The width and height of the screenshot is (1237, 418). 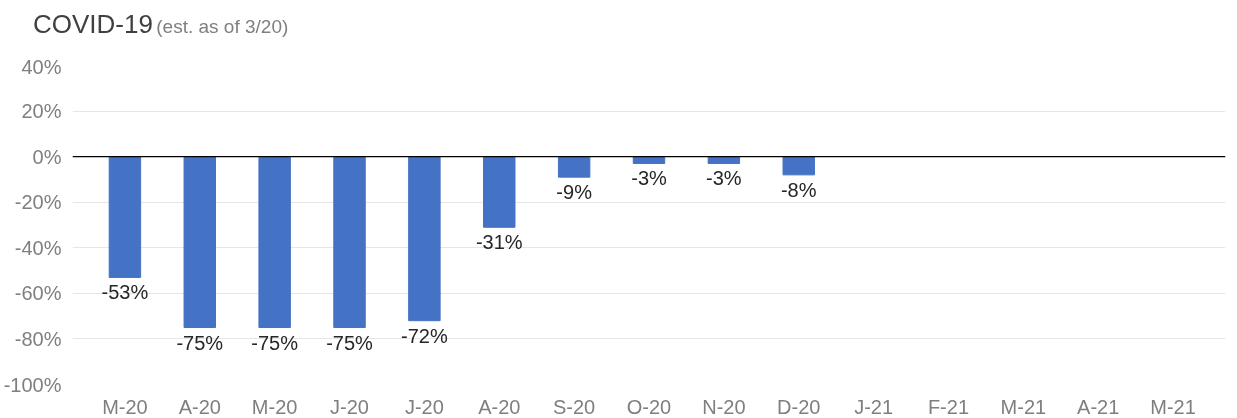 What do you see at coordinates (38, 202) in the screenshot?
I see `y-tick-label: -20%` at bounding box center [38, 202].